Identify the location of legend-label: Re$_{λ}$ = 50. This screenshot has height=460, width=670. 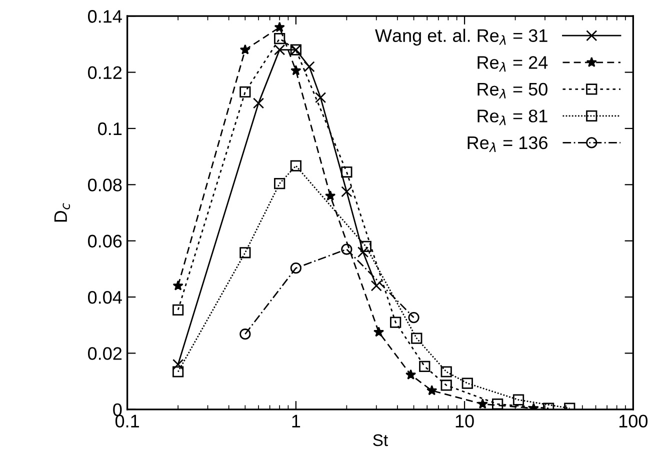
(513, 90).